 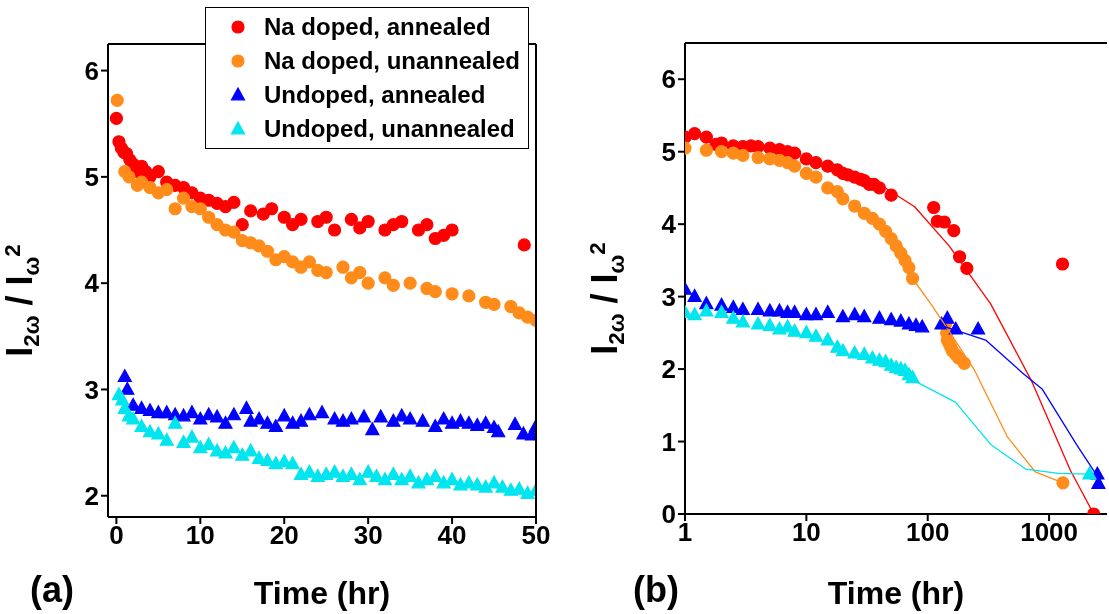 What do you see at coordinates (377, 27) in the screenshot?
I see `legend-label: Na doped, annealed` at bounding box center [377, 27].